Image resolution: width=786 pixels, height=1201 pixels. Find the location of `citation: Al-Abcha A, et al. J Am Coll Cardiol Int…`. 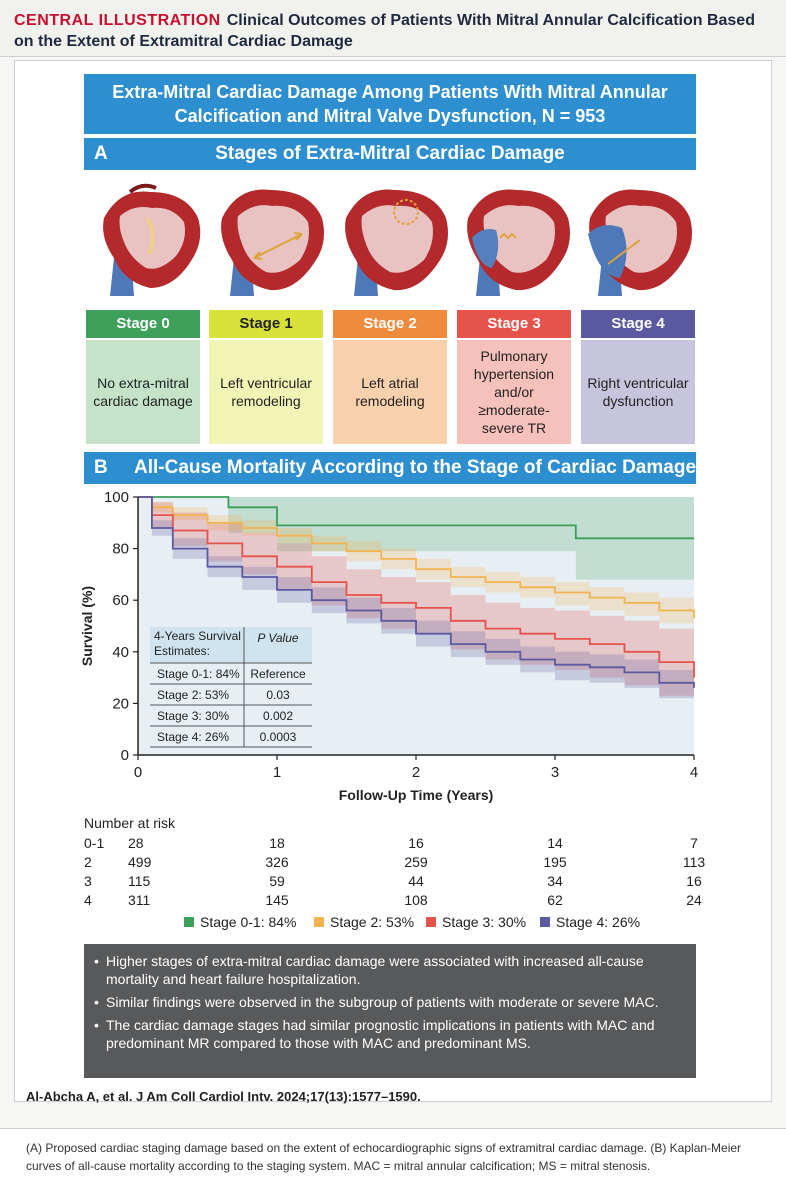

citation: Al-Abcha A, et al. J Am Coll Cardiol Int… is located at coordinates (223, 1096).